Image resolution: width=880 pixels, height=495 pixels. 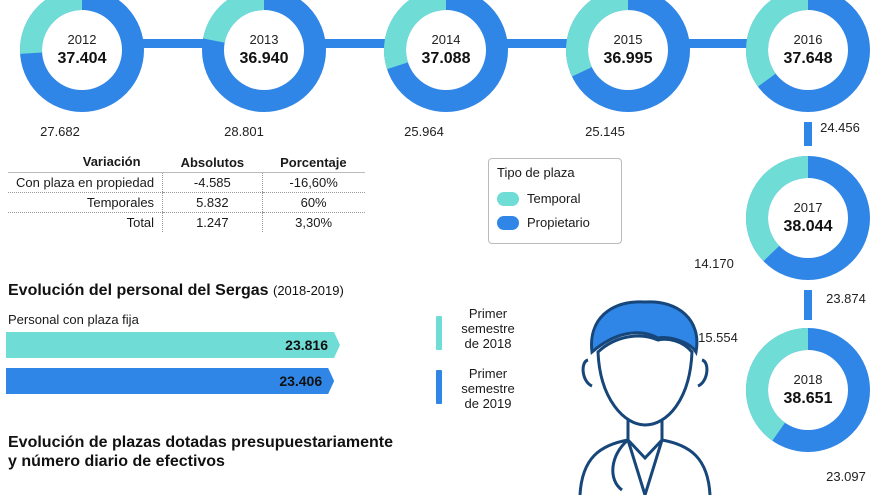 What do you see at coordinates (308, 290) in the screenshot?
I see `section-subtitle: (2018-2019)` at bounding box center [308, 290].